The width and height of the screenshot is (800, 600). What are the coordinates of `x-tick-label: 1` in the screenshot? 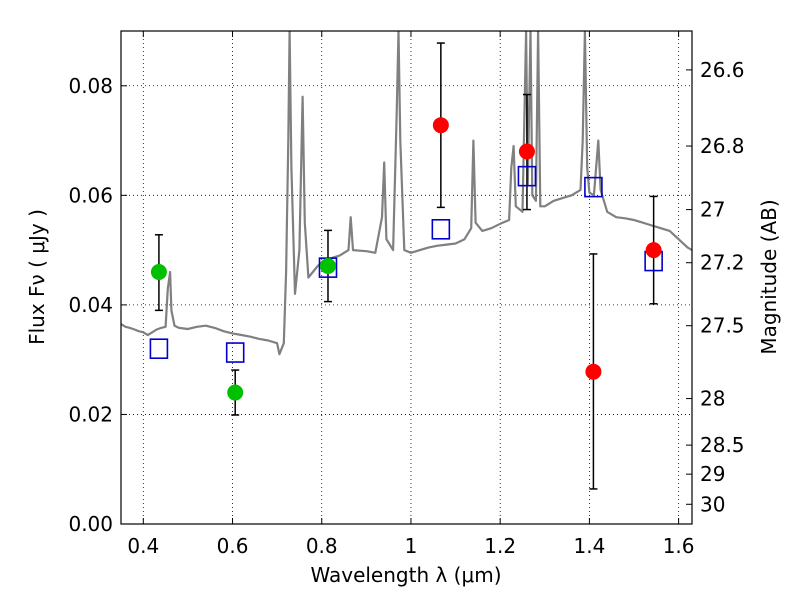 It's located at (411, 546).